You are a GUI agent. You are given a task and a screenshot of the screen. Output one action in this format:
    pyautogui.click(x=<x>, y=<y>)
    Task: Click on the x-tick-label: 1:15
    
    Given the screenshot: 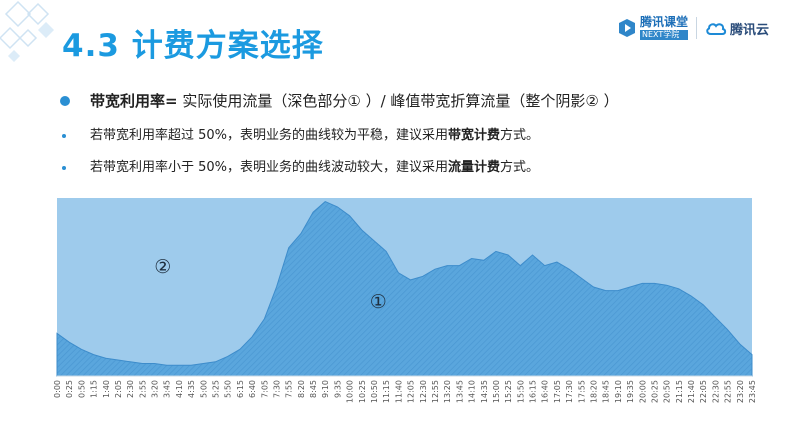 What is the action you would take?
    pyautogui.click(x=94, y=389)
    